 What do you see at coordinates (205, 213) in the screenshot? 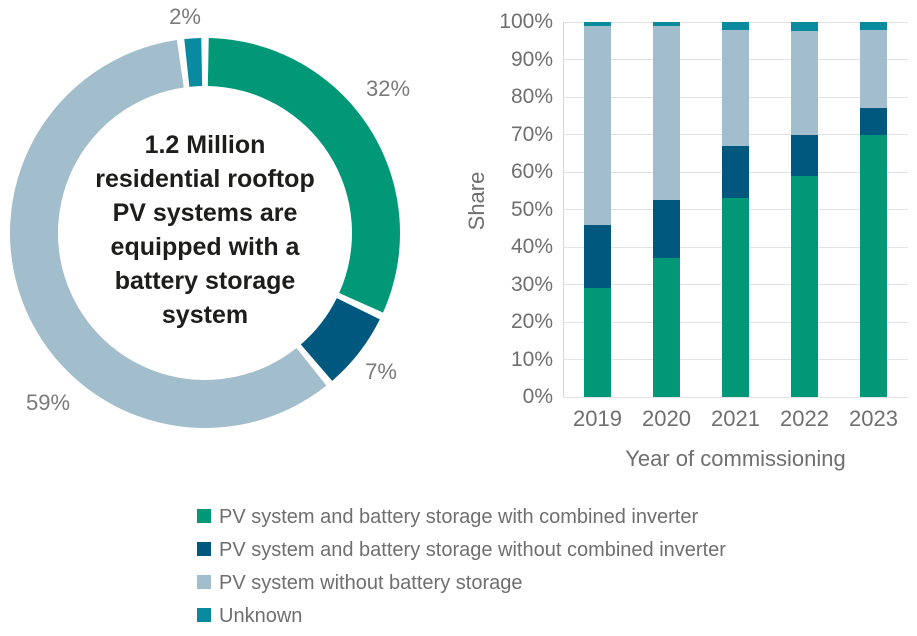
I see `donut-center-line: PV systems are` at bounding box center [205, 213].